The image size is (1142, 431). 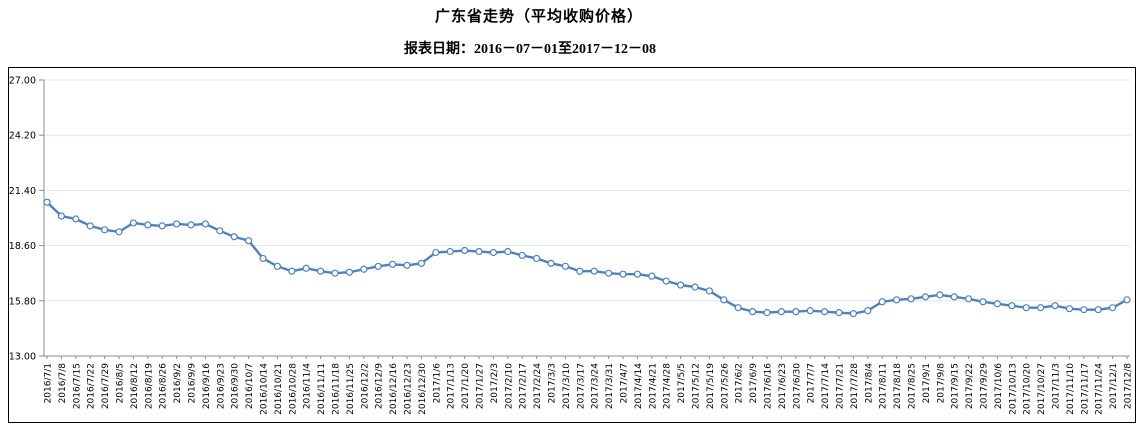 I want to click on x-axis-label: 2016/12/9, so click(x=380, y=386).